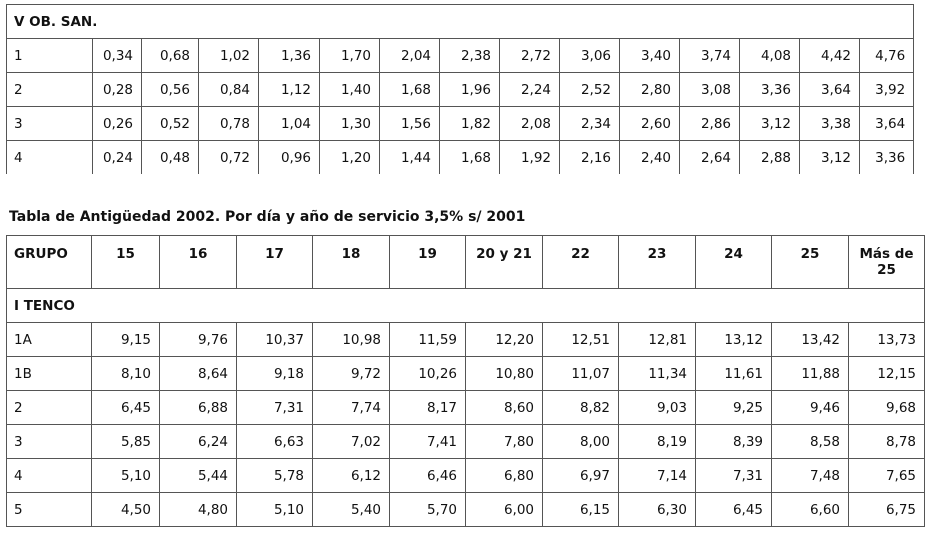  What do you see at coordinates (657, 373) in the screenshot?
I see `table-cell: 11,34` at bounding box center [657, 373].